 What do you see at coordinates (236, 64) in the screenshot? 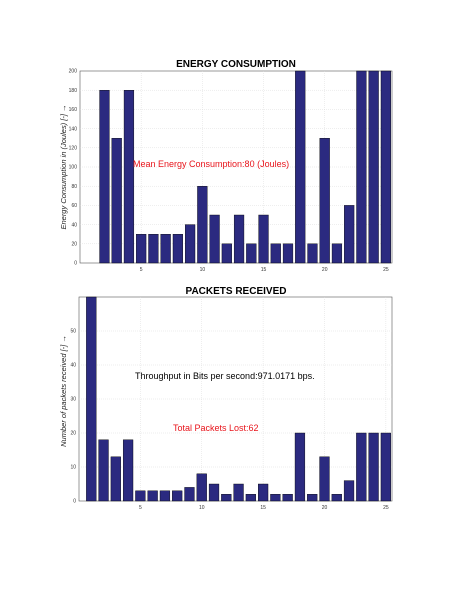
I see `chart-title: ENERGY CONSUMPTION` at bounding box center [236, 64].